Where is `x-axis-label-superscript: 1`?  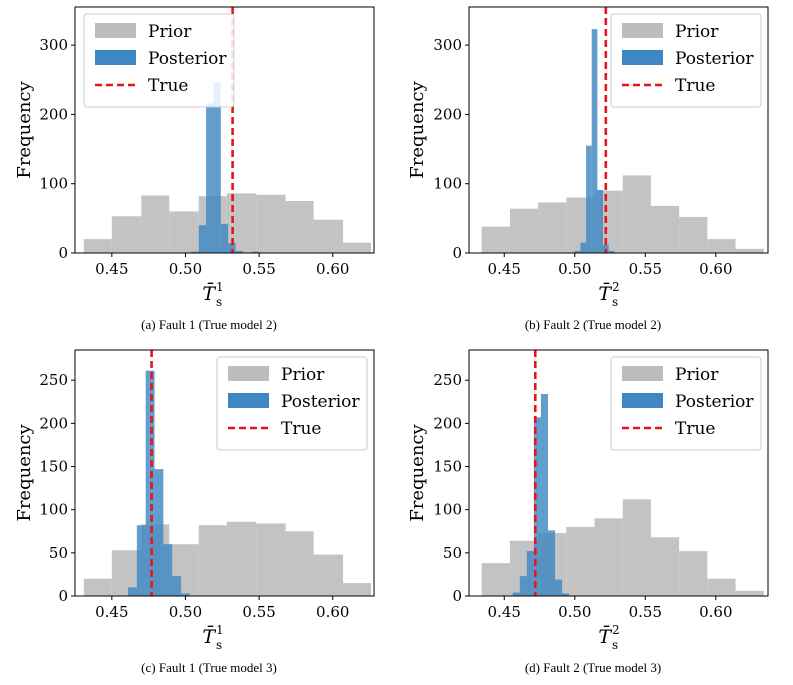 x-axis-label-superscript: 1 is located at coordinates (220, 630).